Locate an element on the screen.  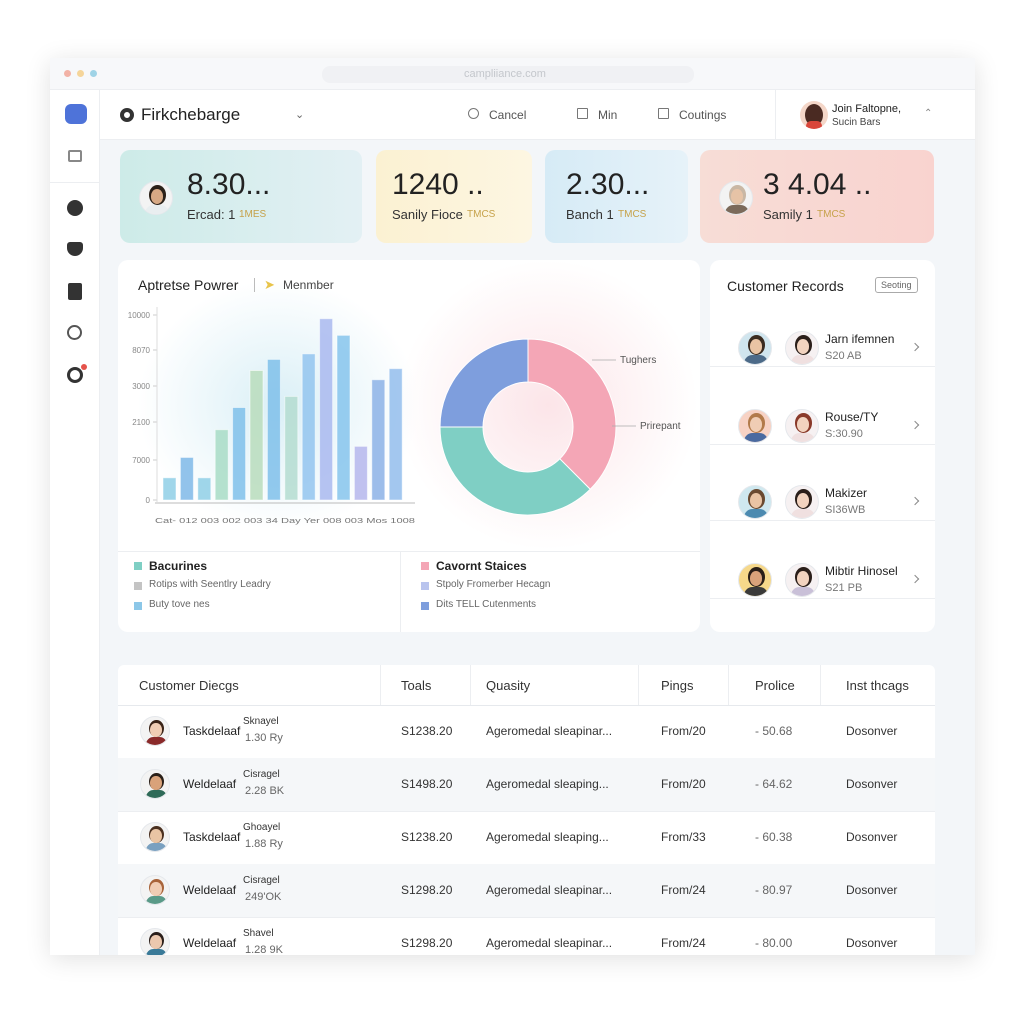
cell: S1238.20 is located at coordinates (427, 731).